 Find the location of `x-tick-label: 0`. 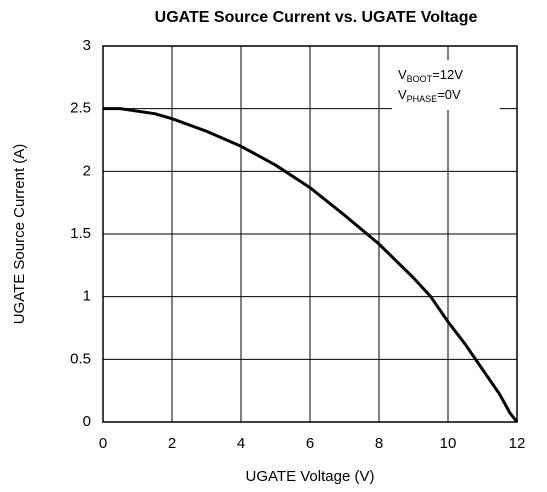

x-tick-label: 0 is located at coordinates (103, 443).